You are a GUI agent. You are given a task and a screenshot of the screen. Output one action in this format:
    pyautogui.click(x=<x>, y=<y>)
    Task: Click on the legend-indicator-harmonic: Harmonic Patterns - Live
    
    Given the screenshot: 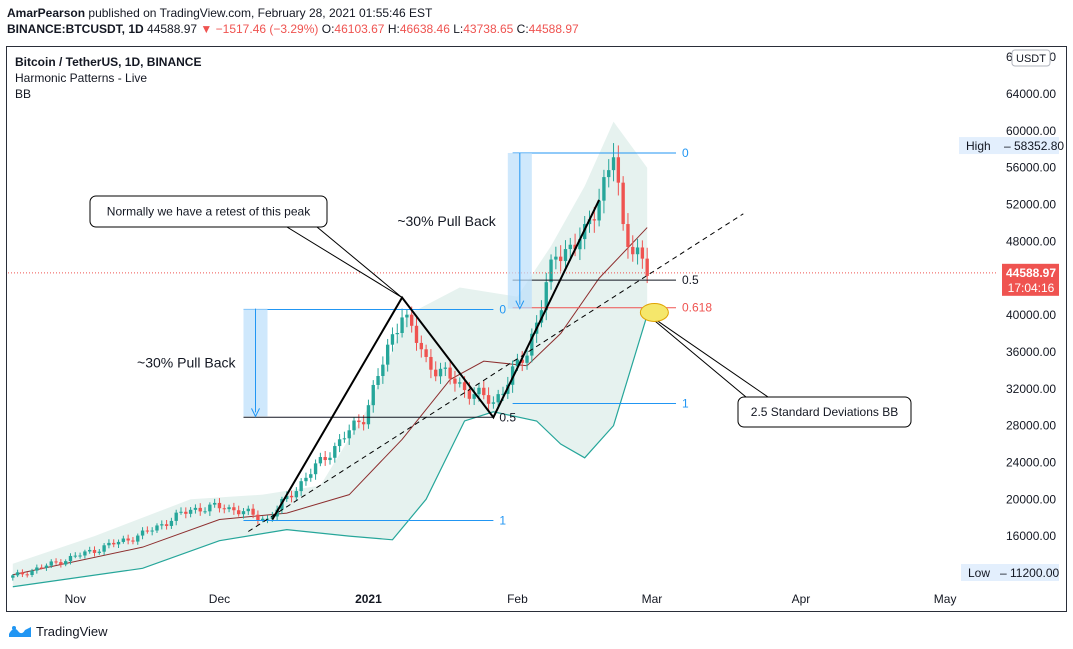 What is the action you would take?
    pyautogui.click(x=81, y=78)
    